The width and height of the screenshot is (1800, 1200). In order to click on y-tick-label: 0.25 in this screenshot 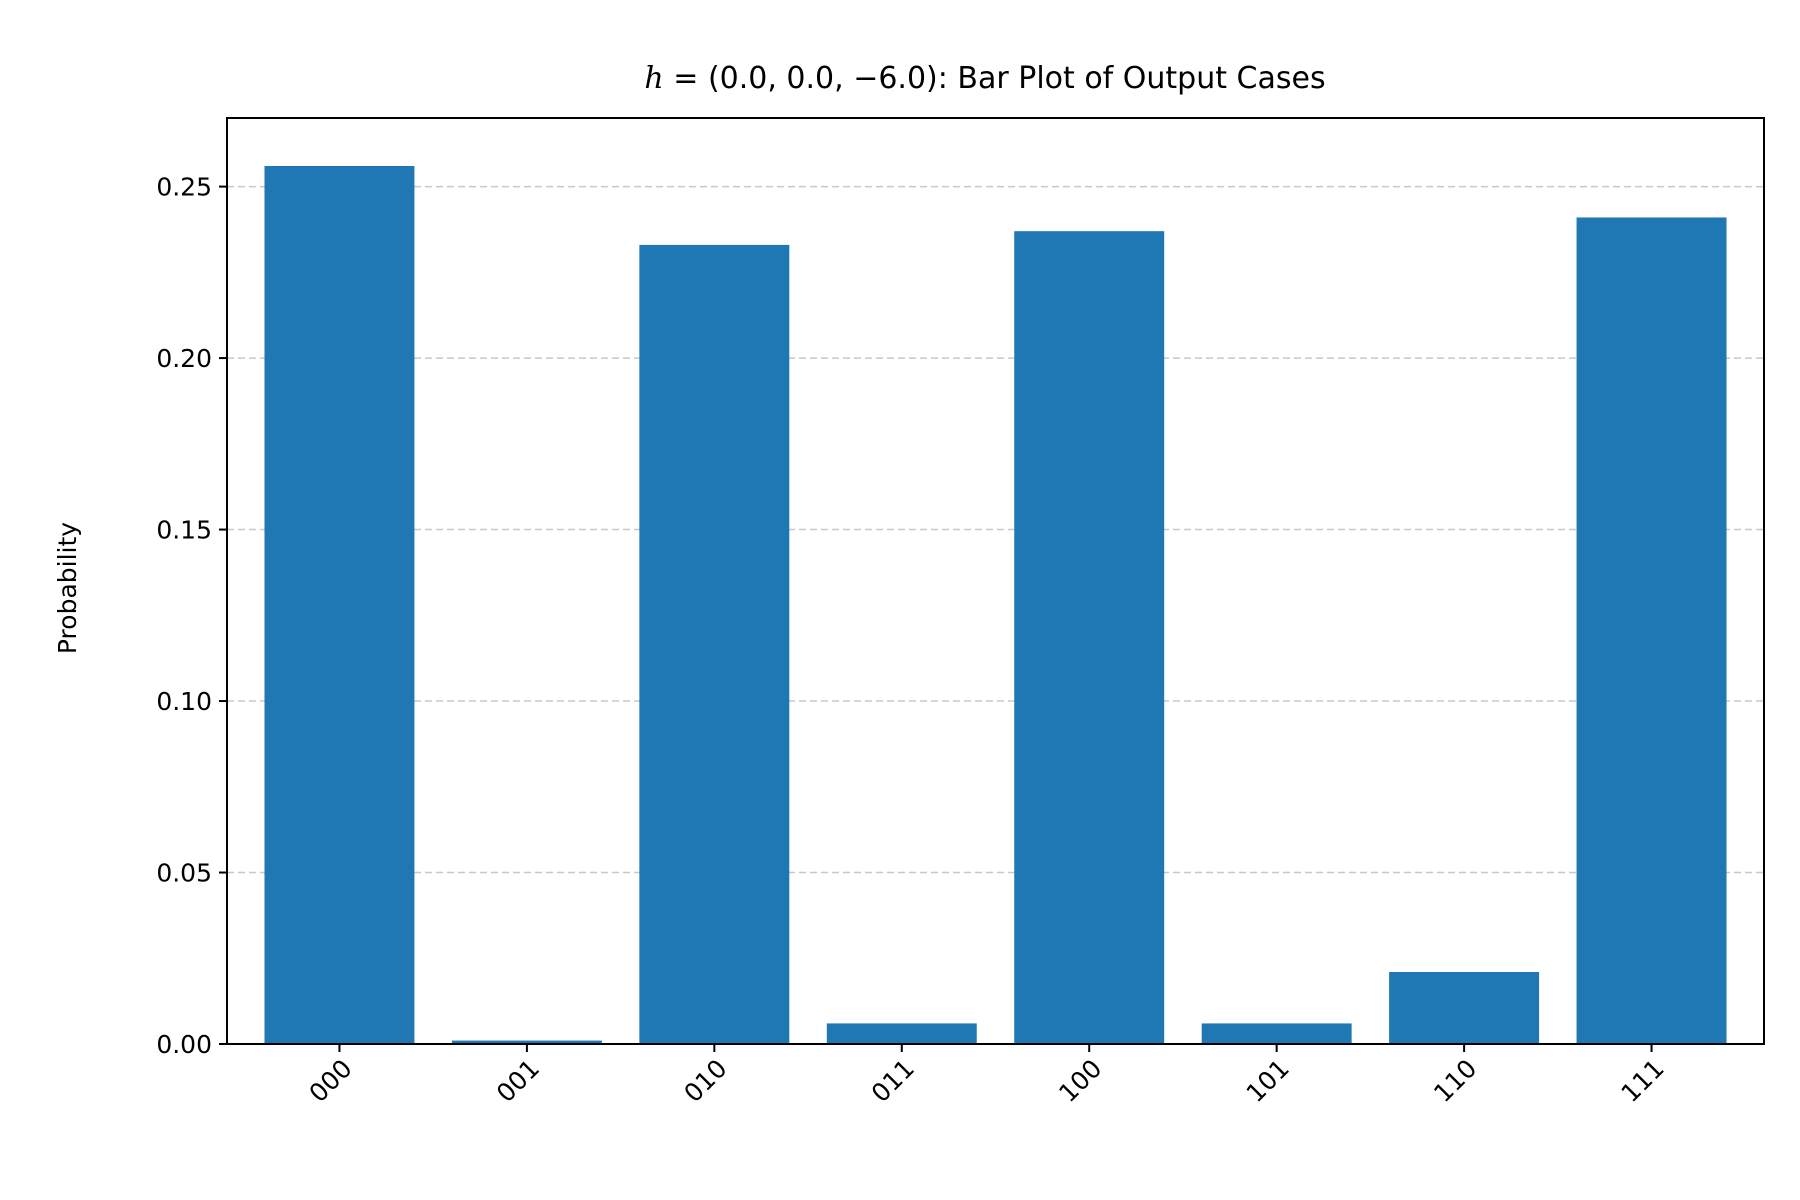, I will do `click(184, 187)`.